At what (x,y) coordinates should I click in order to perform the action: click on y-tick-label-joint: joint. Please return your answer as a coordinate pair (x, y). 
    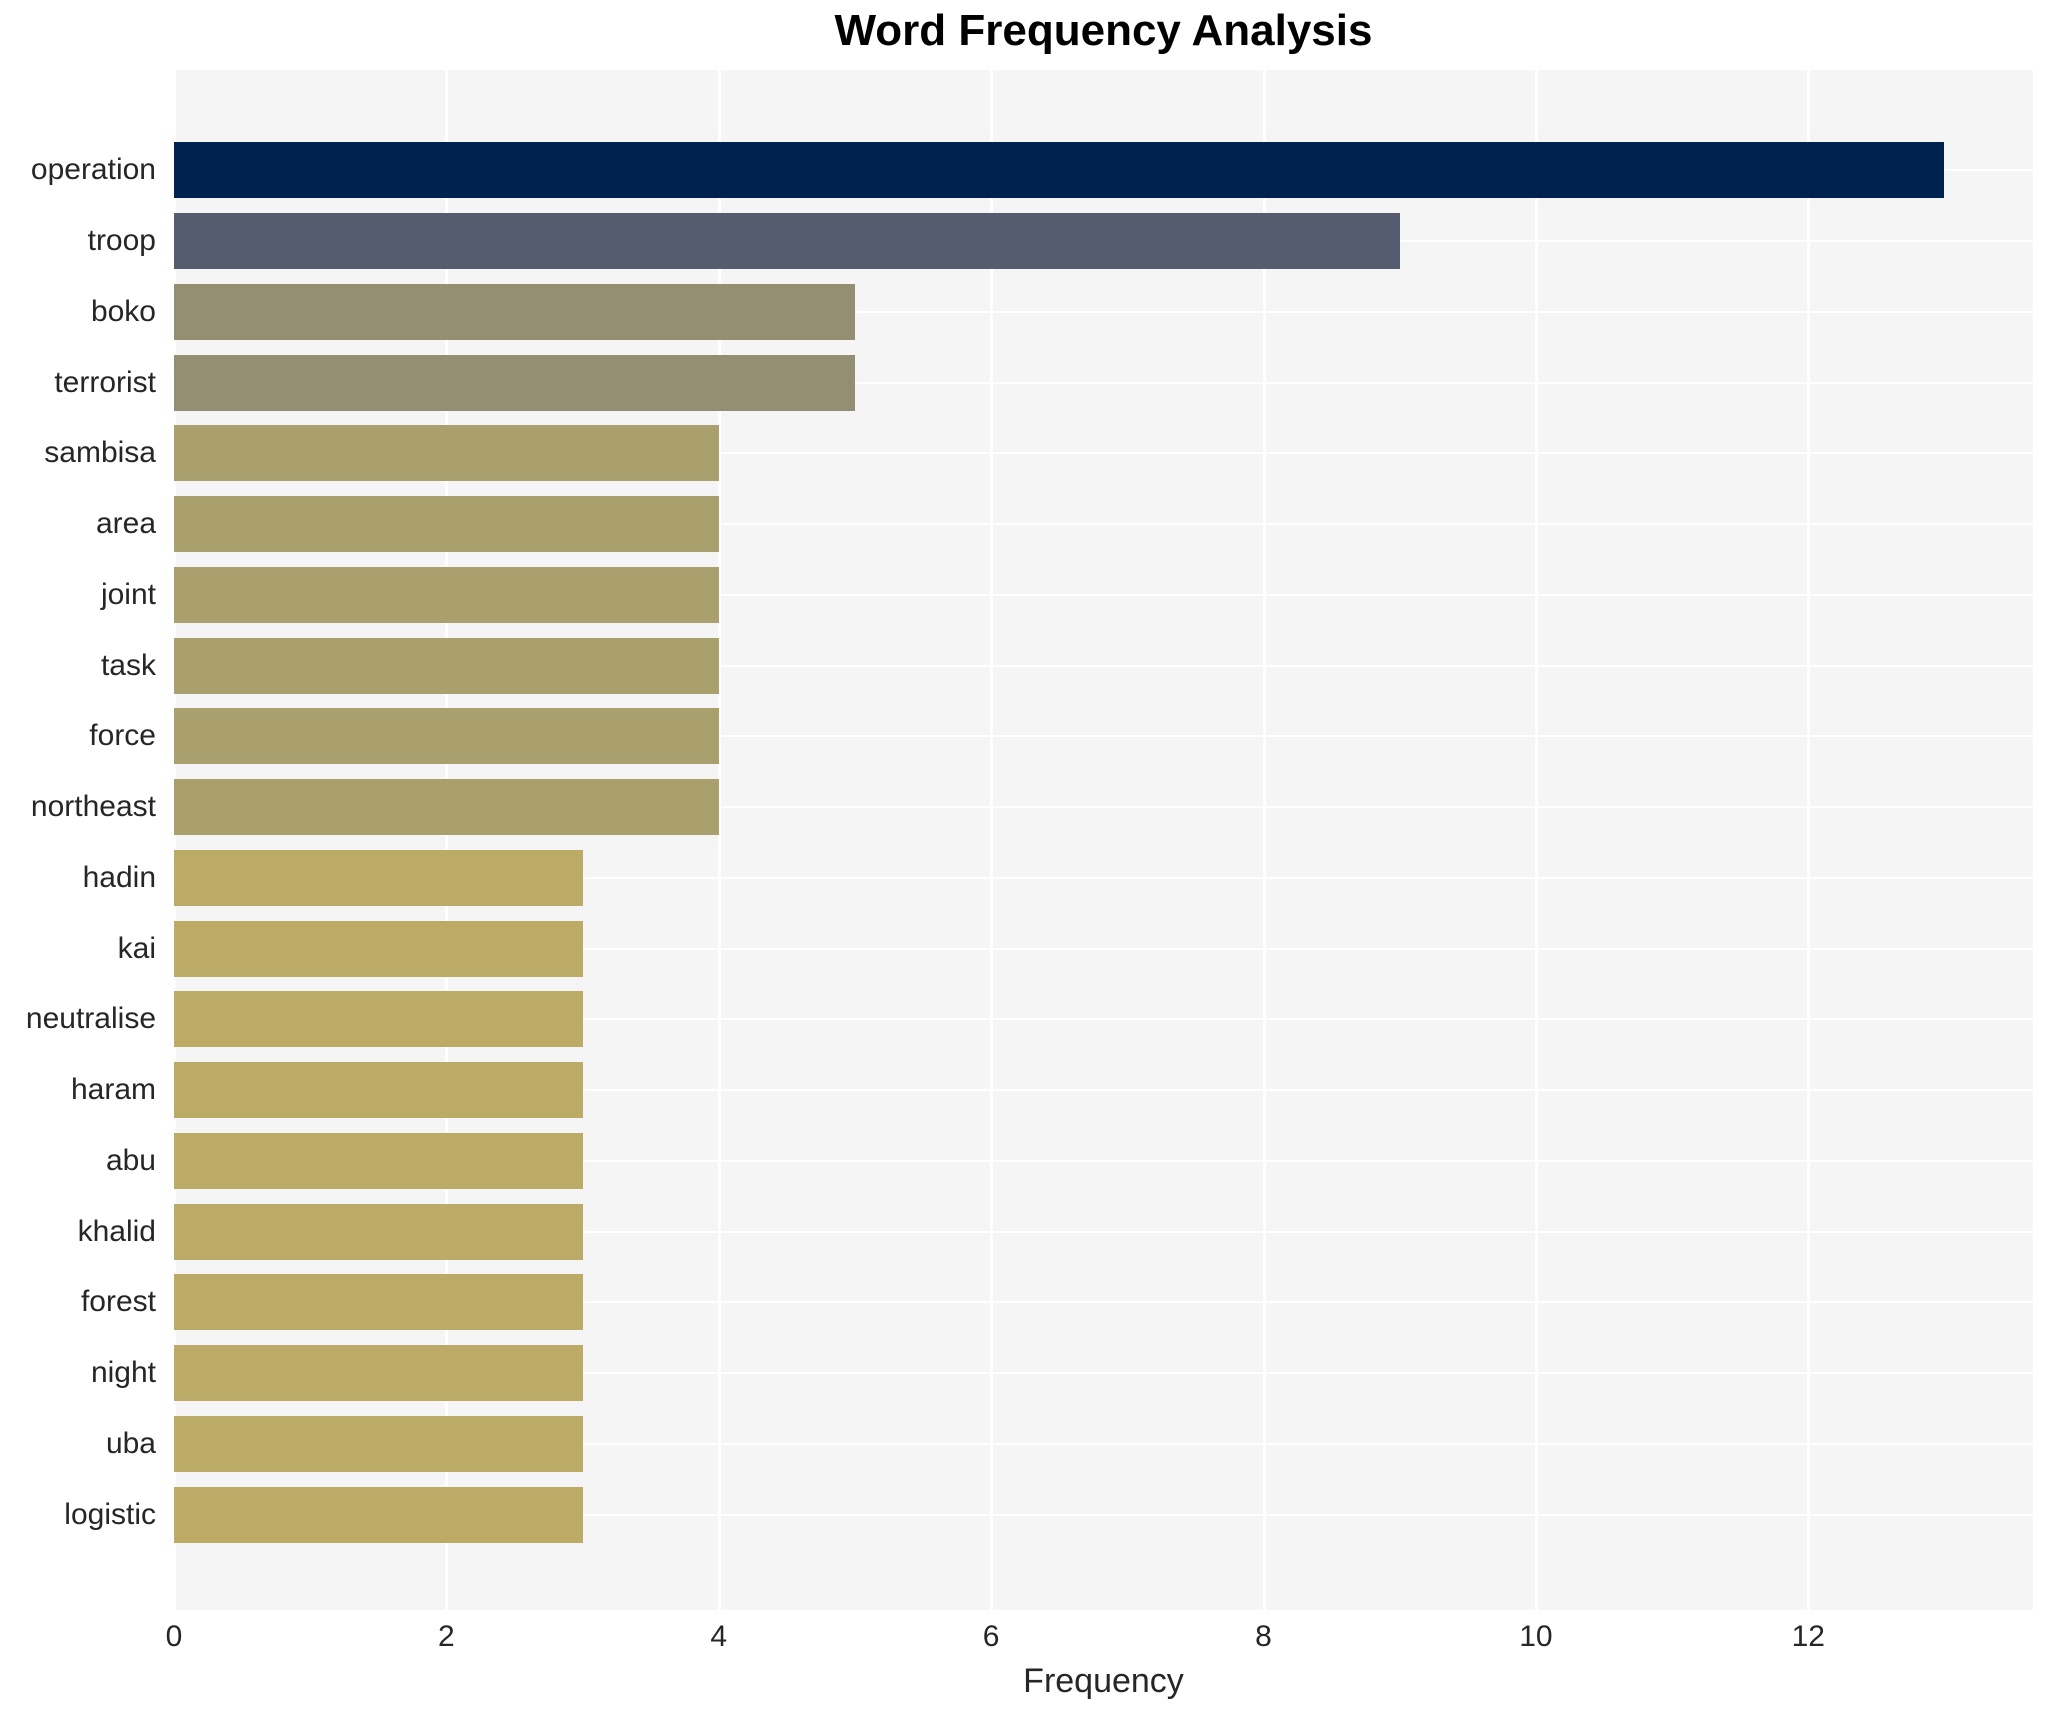
    Looking at the image, I should click on (128, 594).